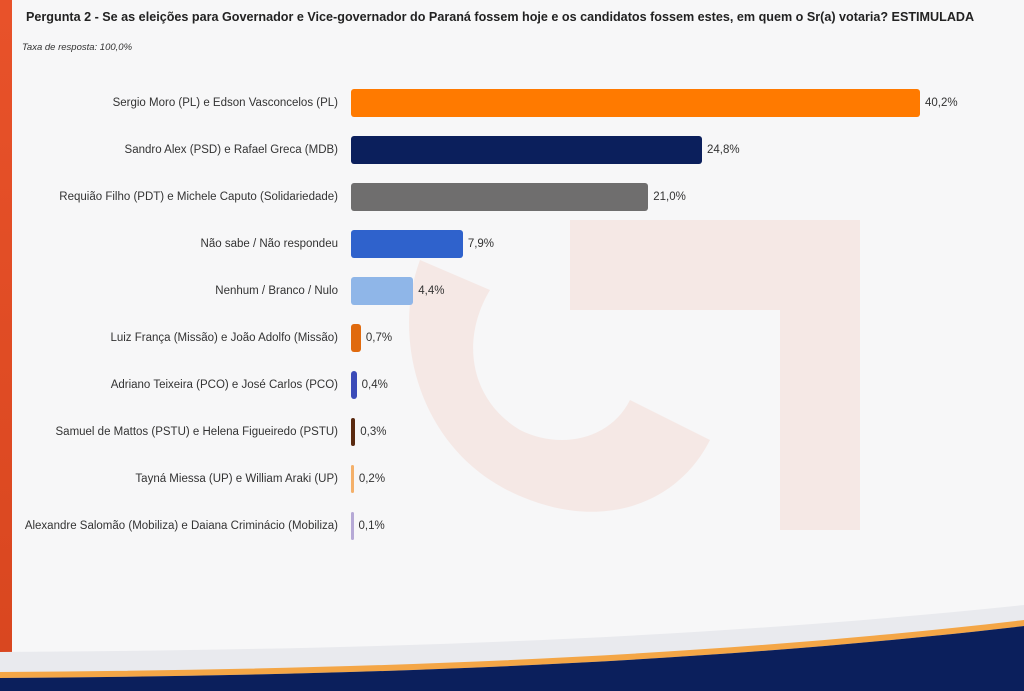 The height and width of the screenshot is (691, 1024). Describe the element at coordinates (941, 102) in the screenshot. I see `value-label: 40,2%` at that location.